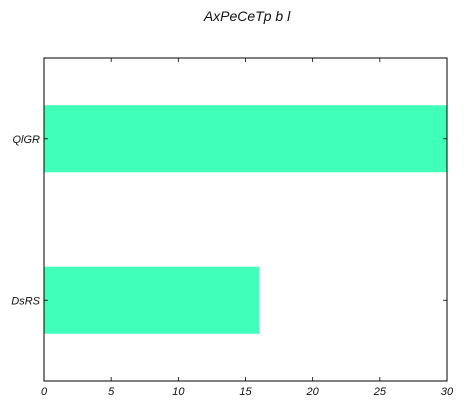 The width and height of the screenshot is (464, 406). Describe the element at coordinates (111, 392) in the screenshot. I see `x-tick-label: 5` at that location.